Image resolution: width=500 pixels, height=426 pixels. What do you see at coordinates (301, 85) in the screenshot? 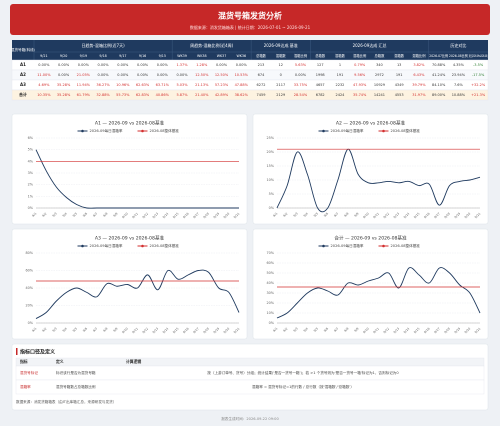
I see `table-cell: 33.75%` at bounding box center [301, 85].